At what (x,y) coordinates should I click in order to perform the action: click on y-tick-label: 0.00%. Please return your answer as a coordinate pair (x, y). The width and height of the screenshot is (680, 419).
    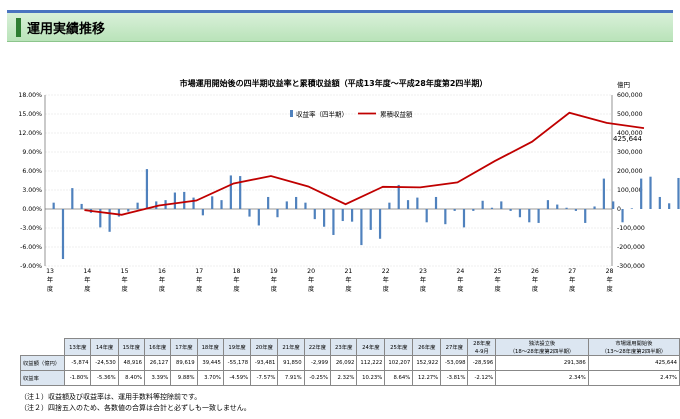
    Looking at the image, I should click on (32, 209).